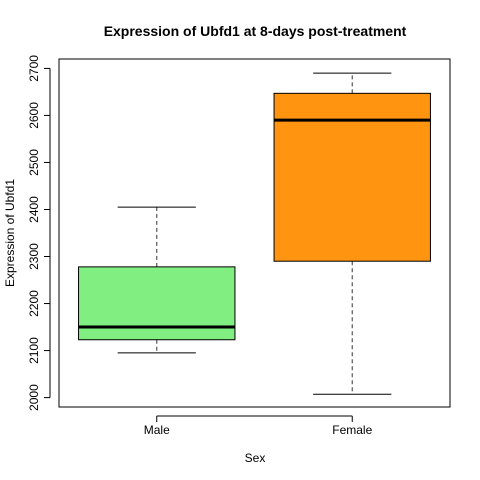  Describe the element at coordinates (34, 115) in the screenshot. I see `y-tick-label-2600: 2600` at that location.